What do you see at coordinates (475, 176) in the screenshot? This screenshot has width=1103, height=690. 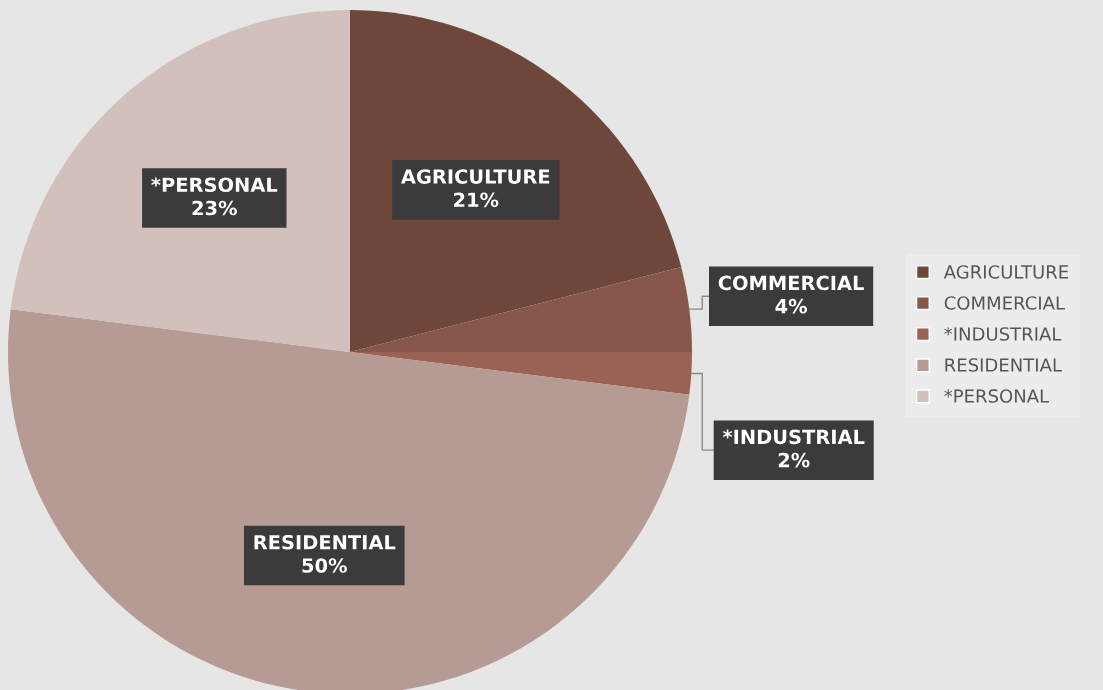 I see `slice-label: AGRICULTURE` at bounding box center [475, 176].